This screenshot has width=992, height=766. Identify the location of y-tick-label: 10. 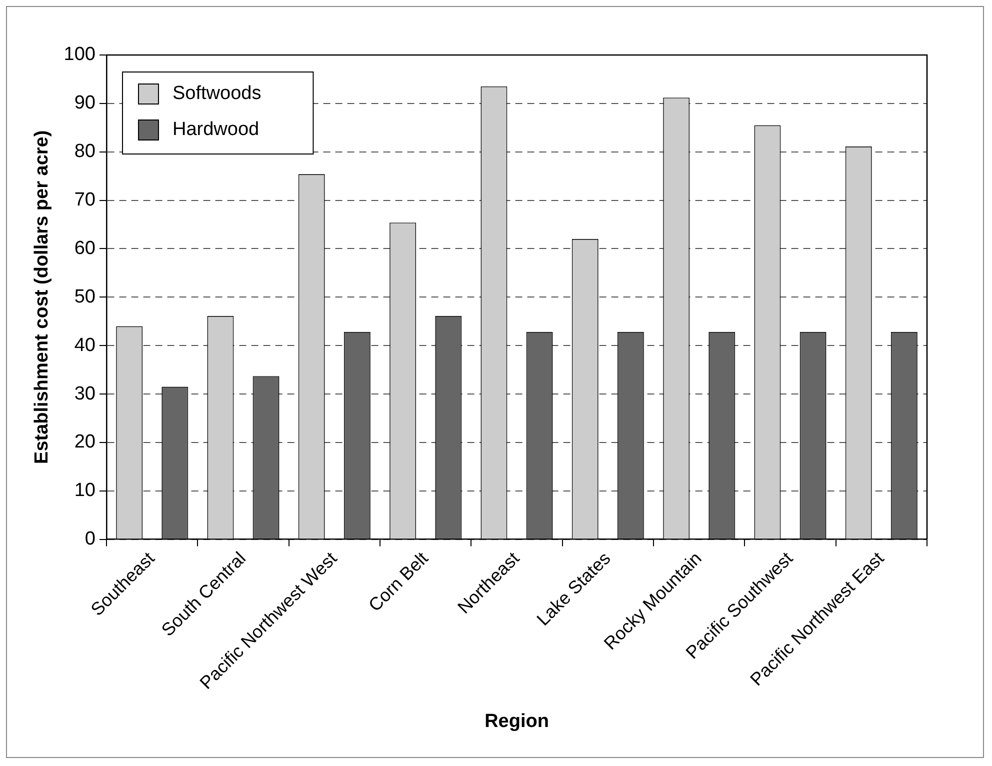
(85, 491).